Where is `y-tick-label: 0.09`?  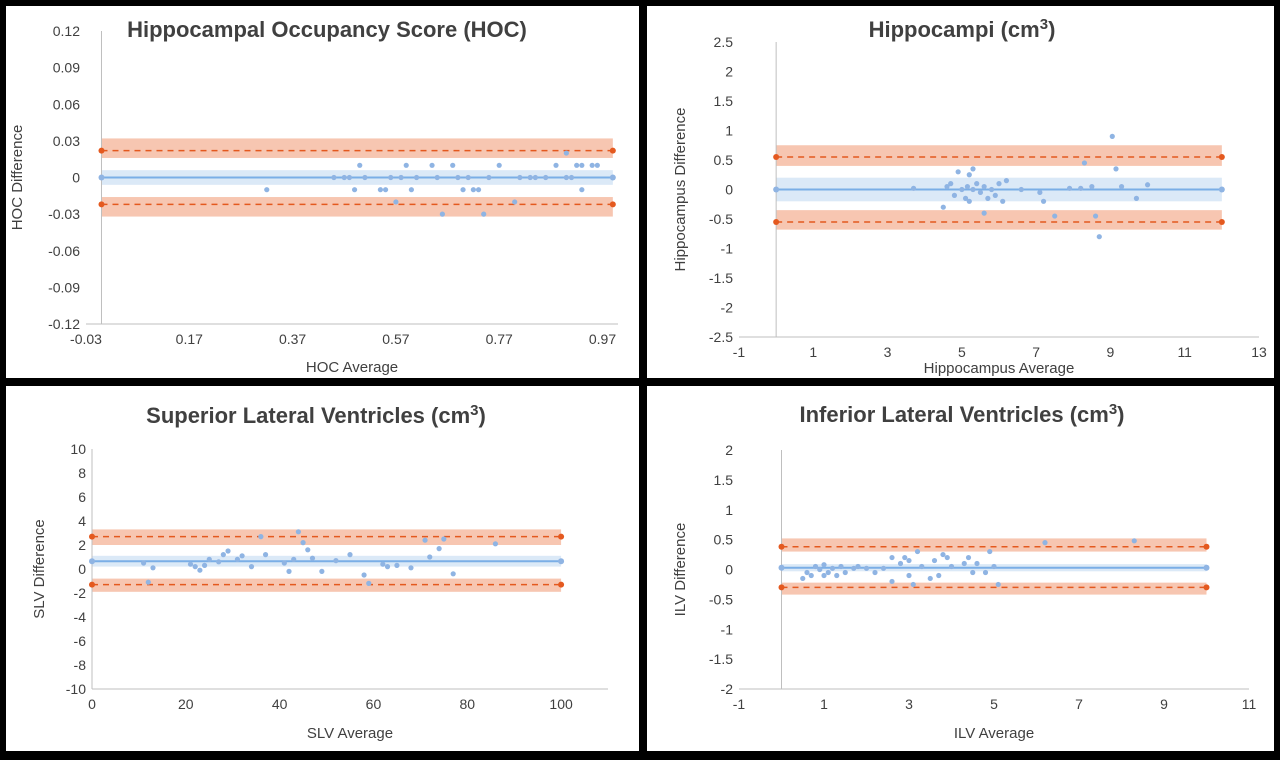
y-tick-label: 0.09 is located at coordinates (66, 68).